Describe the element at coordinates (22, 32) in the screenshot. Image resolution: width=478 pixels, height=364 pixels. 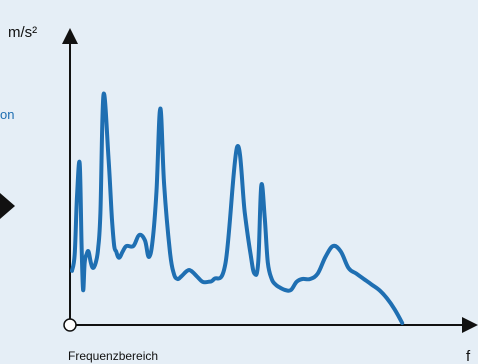
I see `y-axis-label: m/s²` at that location.